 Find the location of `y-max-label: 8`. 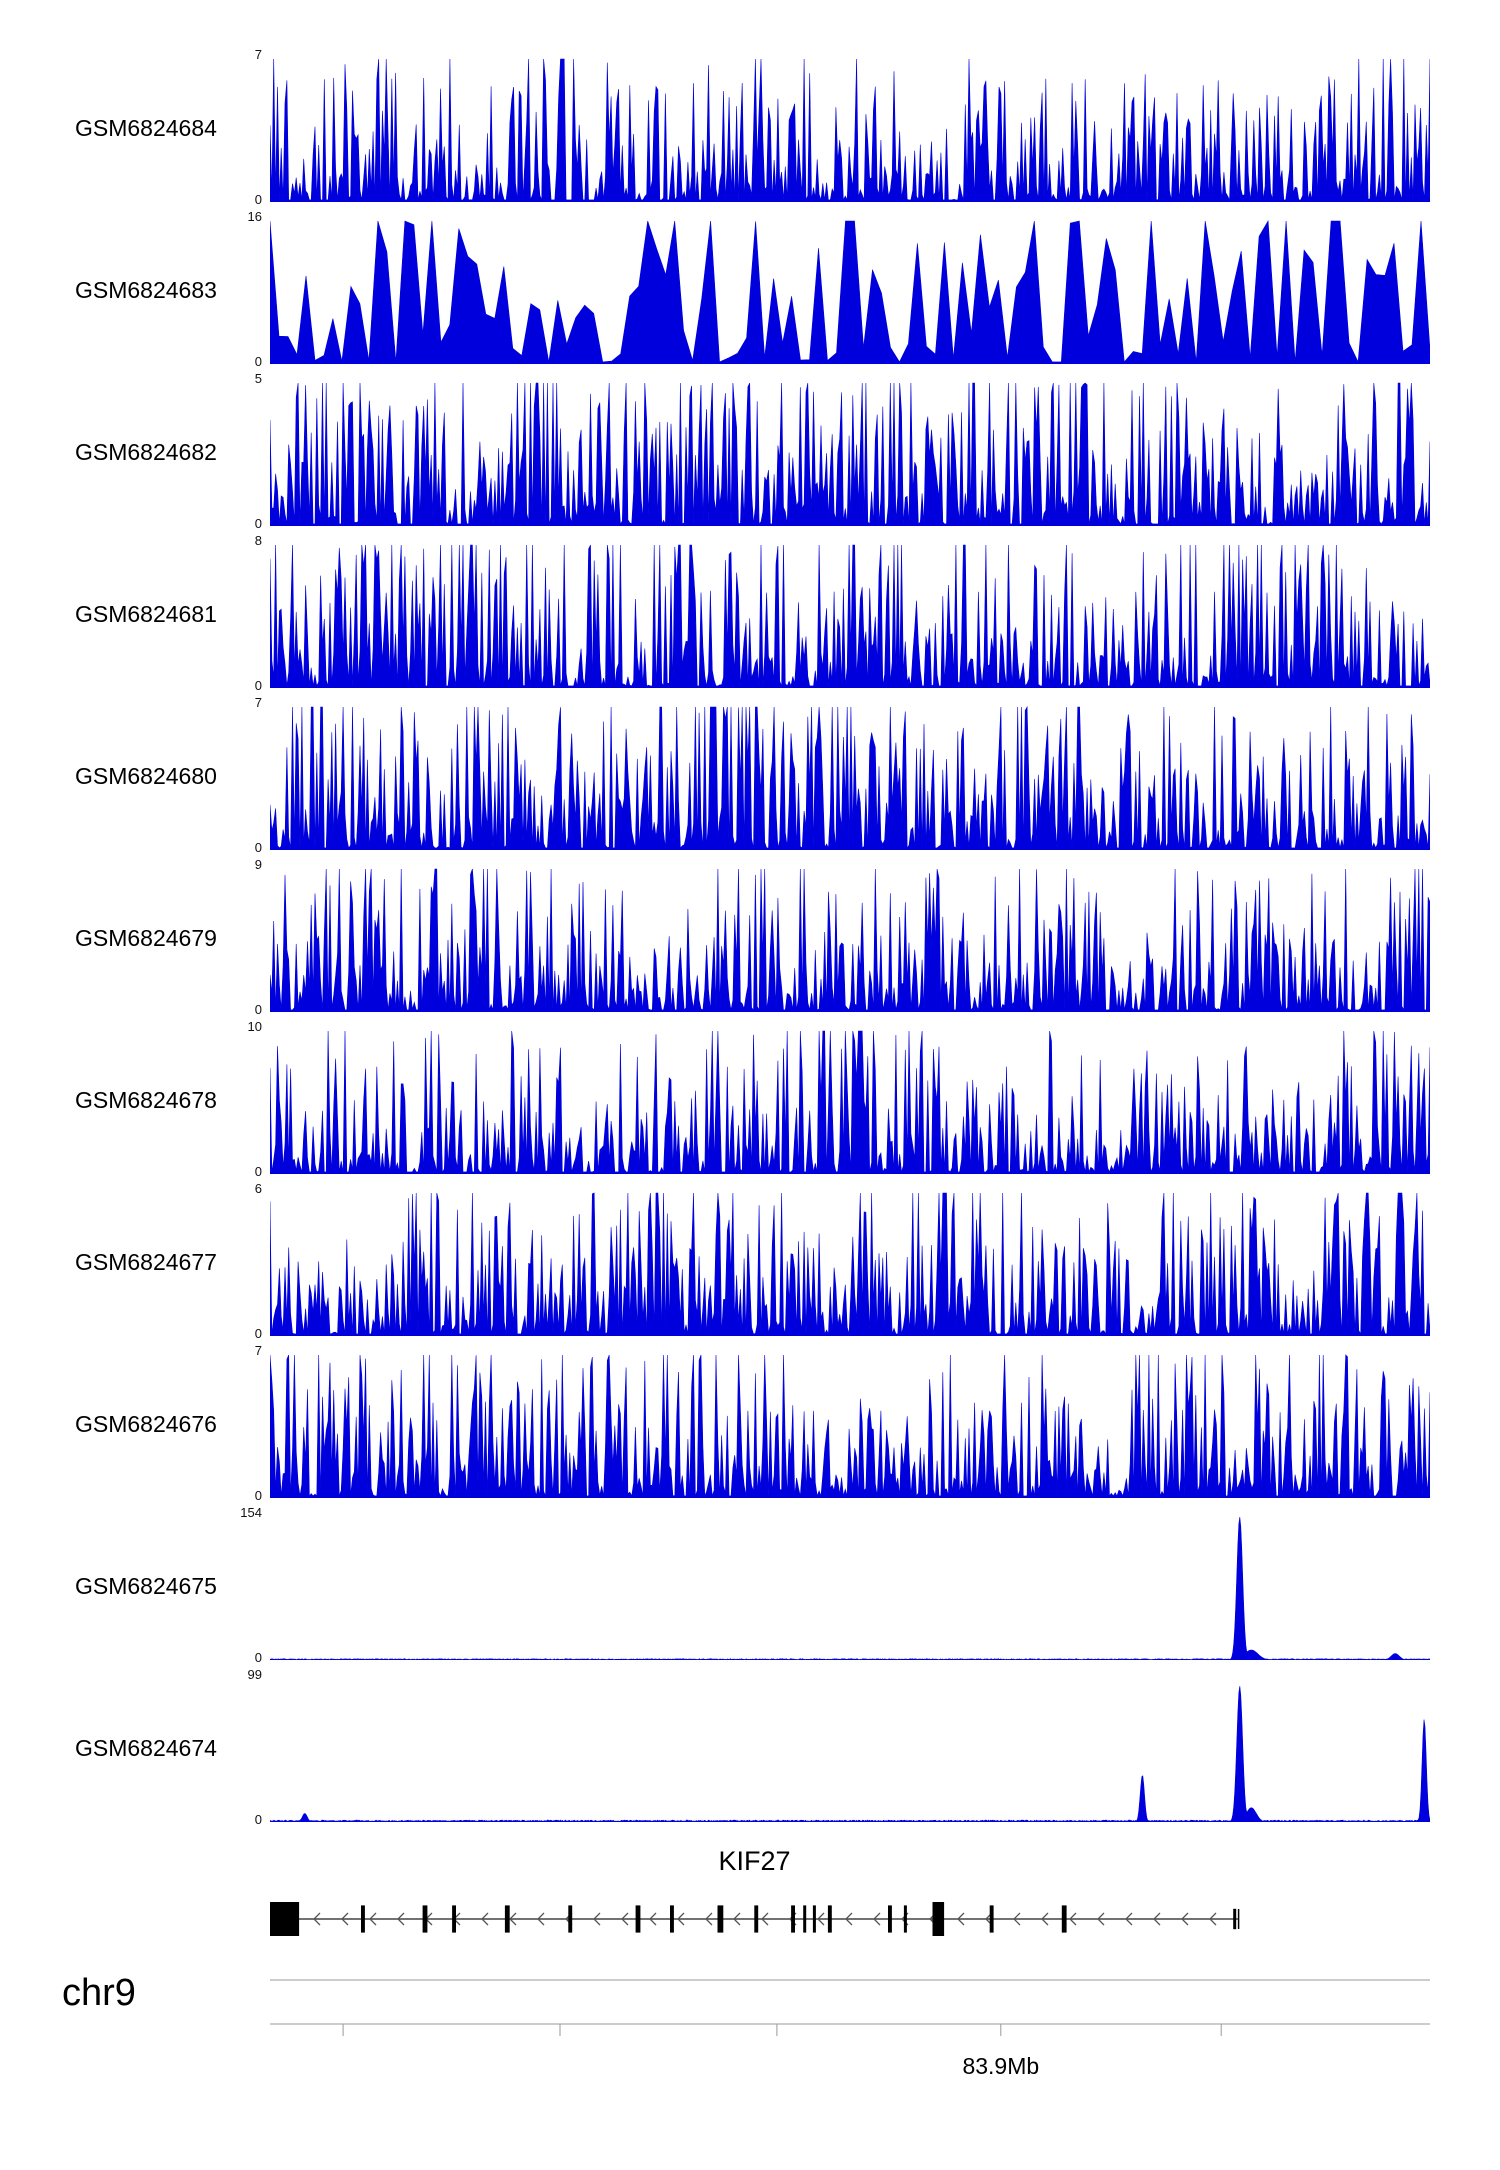

y-max-label: 8 is located at coordinates (258, 540).